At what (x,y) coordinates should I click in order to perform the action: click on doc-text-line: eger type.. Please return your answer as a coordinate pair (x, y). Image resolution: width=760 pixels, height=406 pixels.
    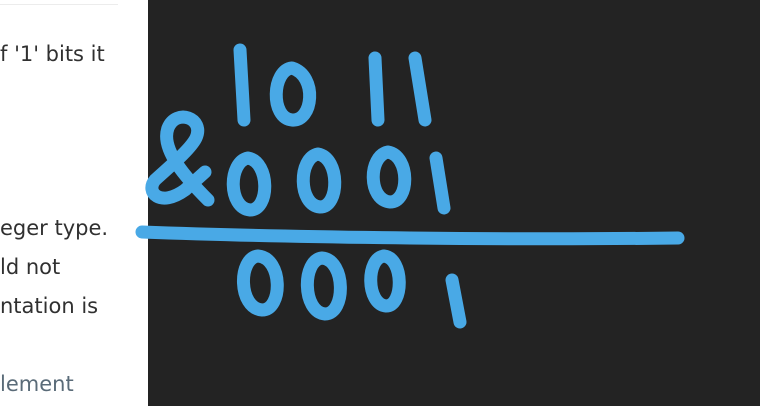
    Looking at the image, I should click on (54, 228).